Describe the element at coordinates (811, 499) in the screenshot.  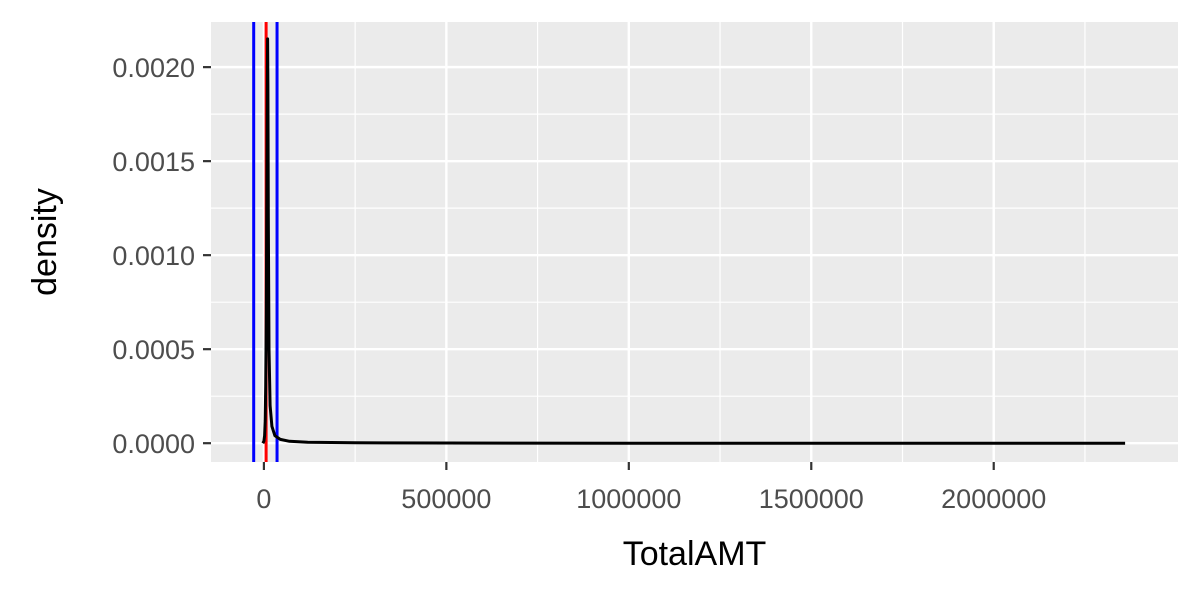
I see `x-tick-label: 1500000` at that location.